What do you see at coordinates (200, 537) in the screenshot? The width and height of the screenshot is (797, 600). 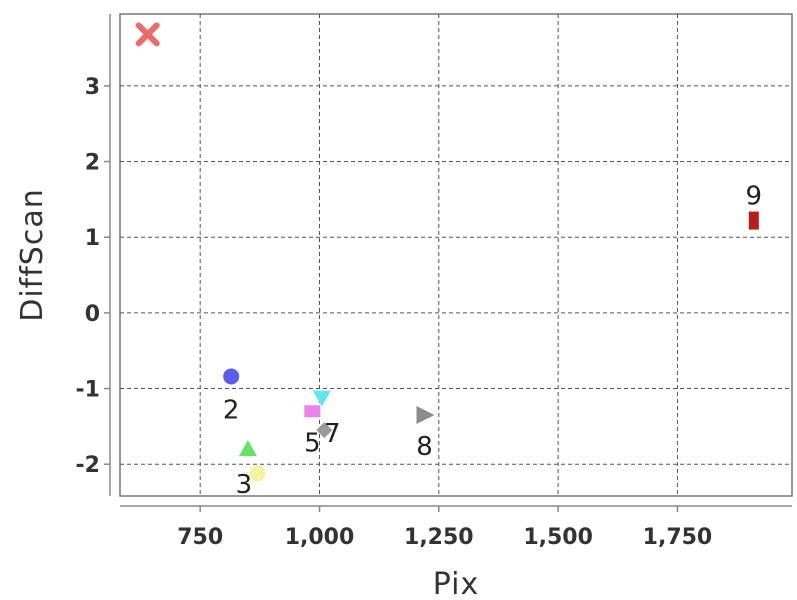 I see `x-tick-label: 750` at bounding box center [200, 537].